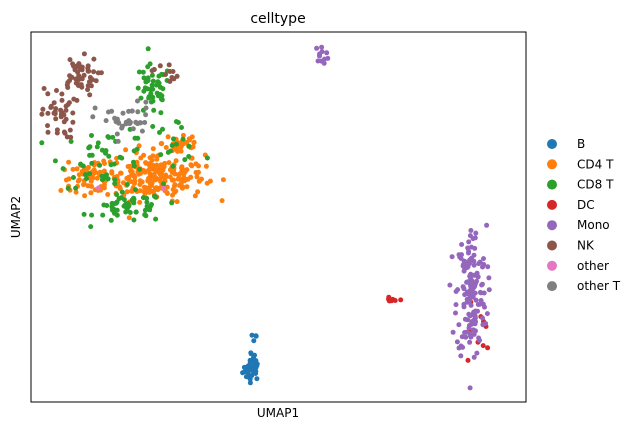 This screenshot has height=431, width=642. I want to click on legend-marker-b, so click(552, 144).